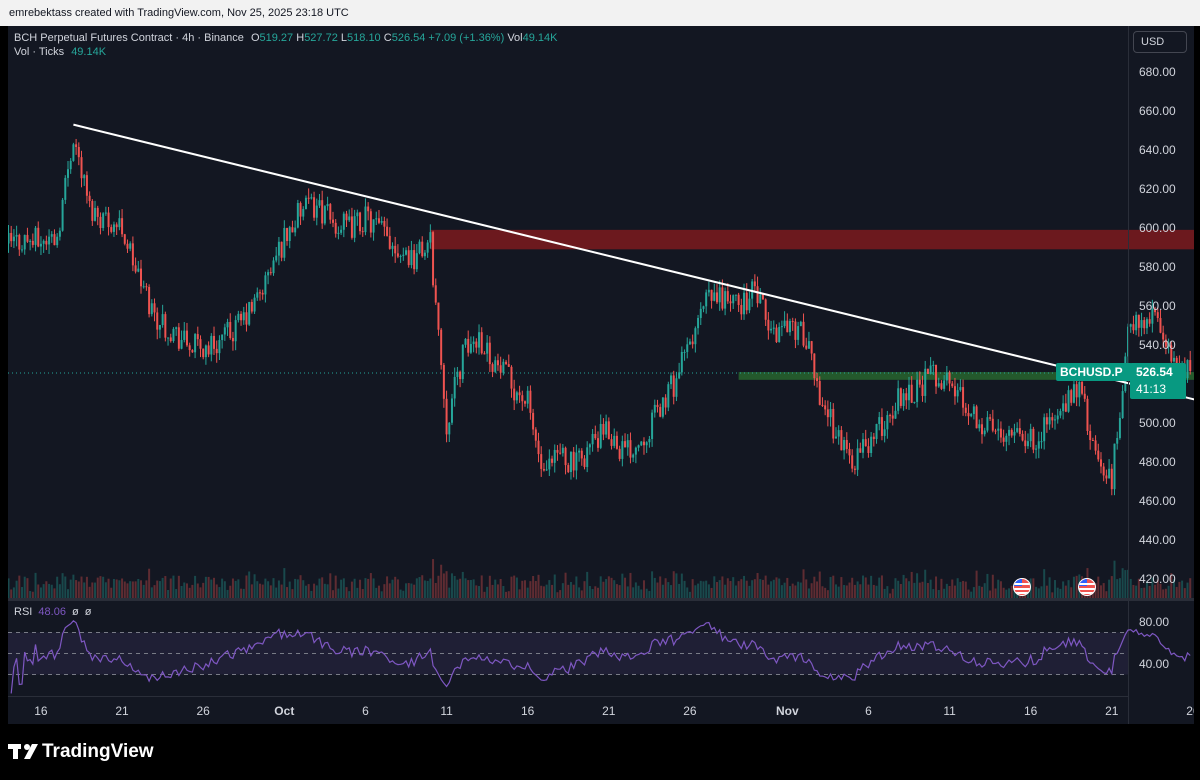  What do you see at coordinates (53, 612) in the screenshot?
I see `rsi-legend: RSI 48.06 ø ø` at bounding box center [53, 612].